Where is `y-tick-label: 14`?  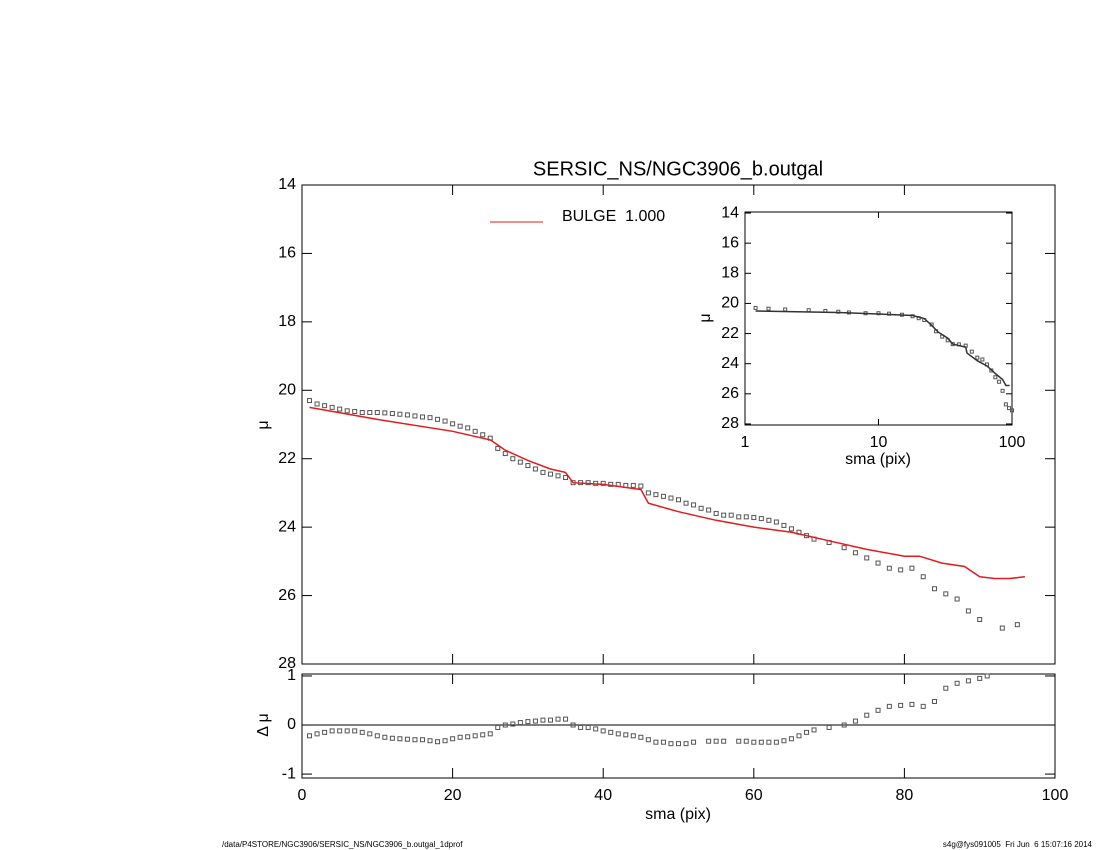
y-tick-label: 14 is located at coordinates (730, 212).